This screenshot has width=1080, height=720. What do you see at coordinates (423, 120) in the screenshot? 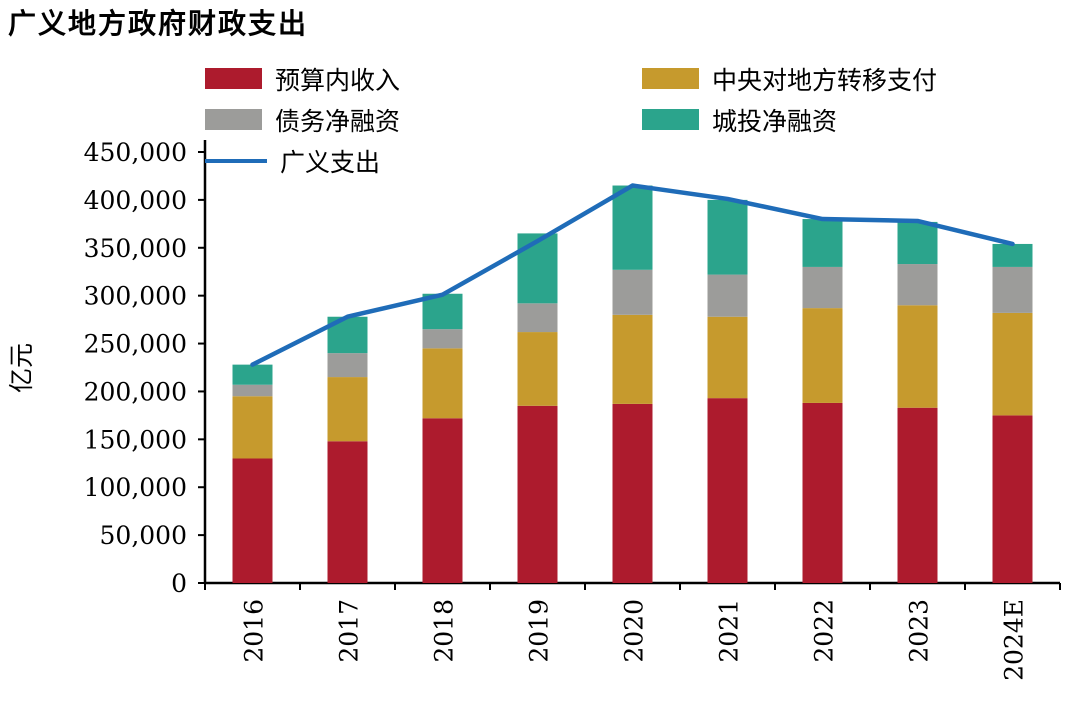
I see `legend-item-debt-net-financing: 债务净融资` at bounding box center [423, 120].